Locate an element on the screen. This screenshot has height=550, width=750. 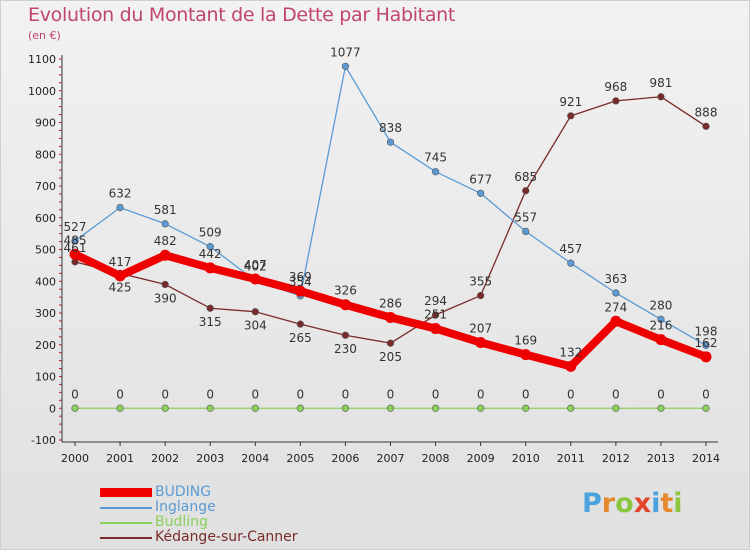
data-label: 888 is located at coordinates (706, 112).